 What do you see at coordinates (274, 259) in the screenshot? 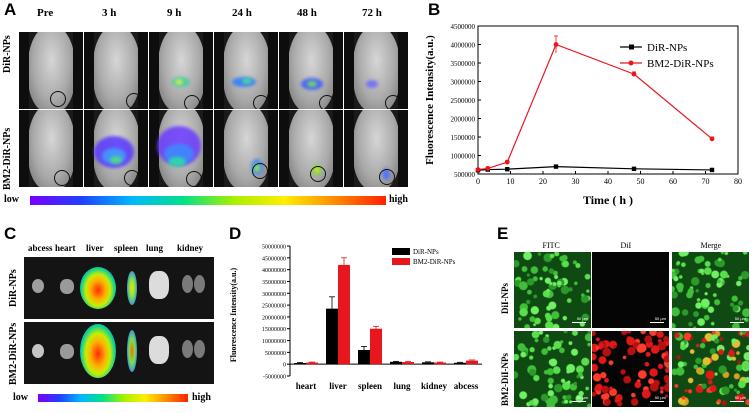
I see `y-tick-label: 45000000` at bounding box center [274, 259].